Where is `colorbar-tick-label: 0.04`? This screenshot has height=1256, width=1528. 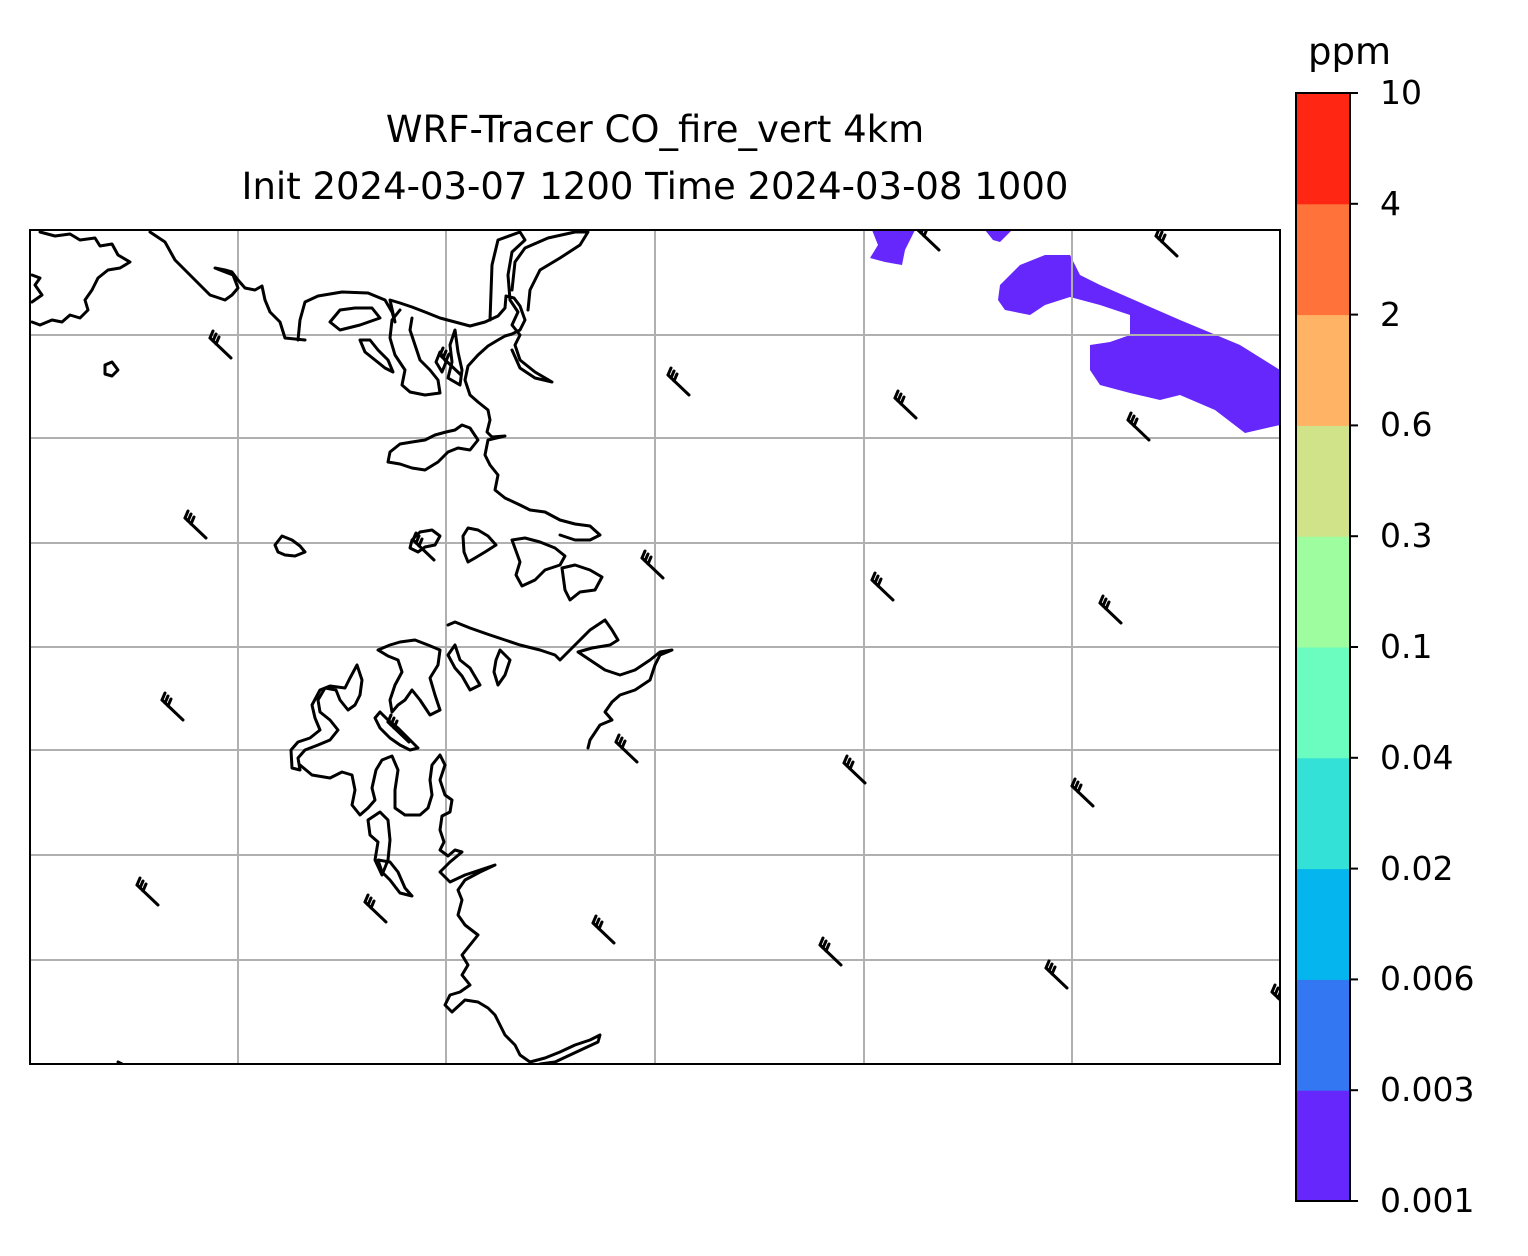 colorbar-tick-label: 0.04 is located at coordinates (1417, 757).